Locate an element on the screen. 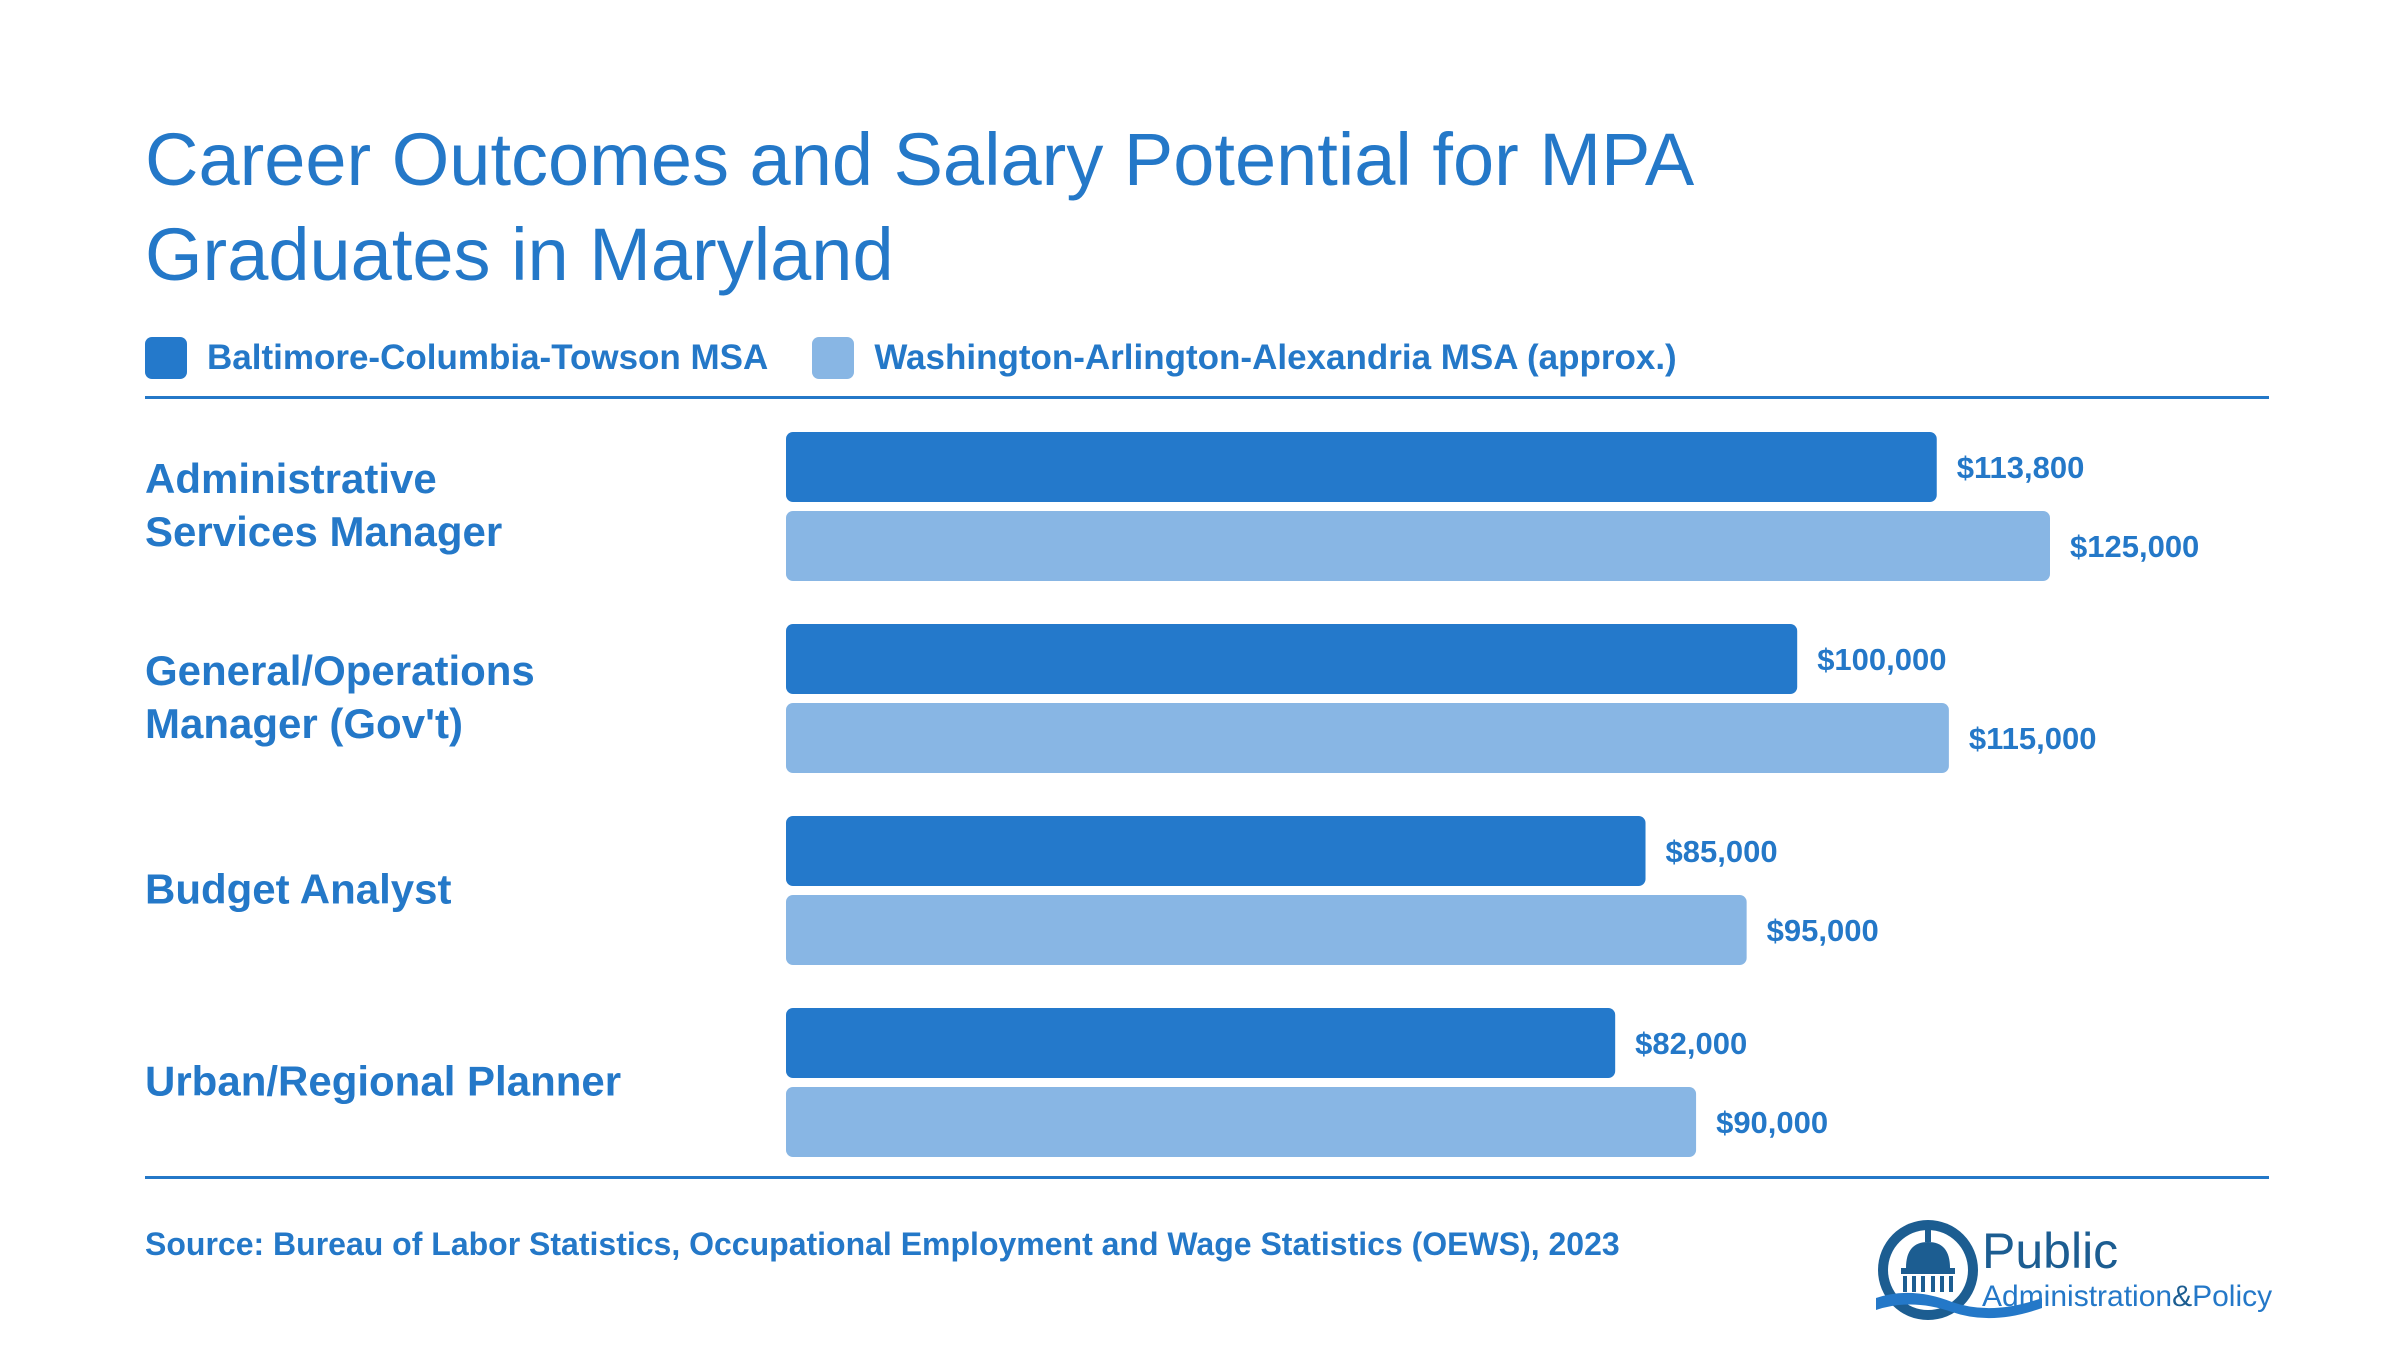  svg-text: Administration&Policy is located at coordinates (2127, 1296).